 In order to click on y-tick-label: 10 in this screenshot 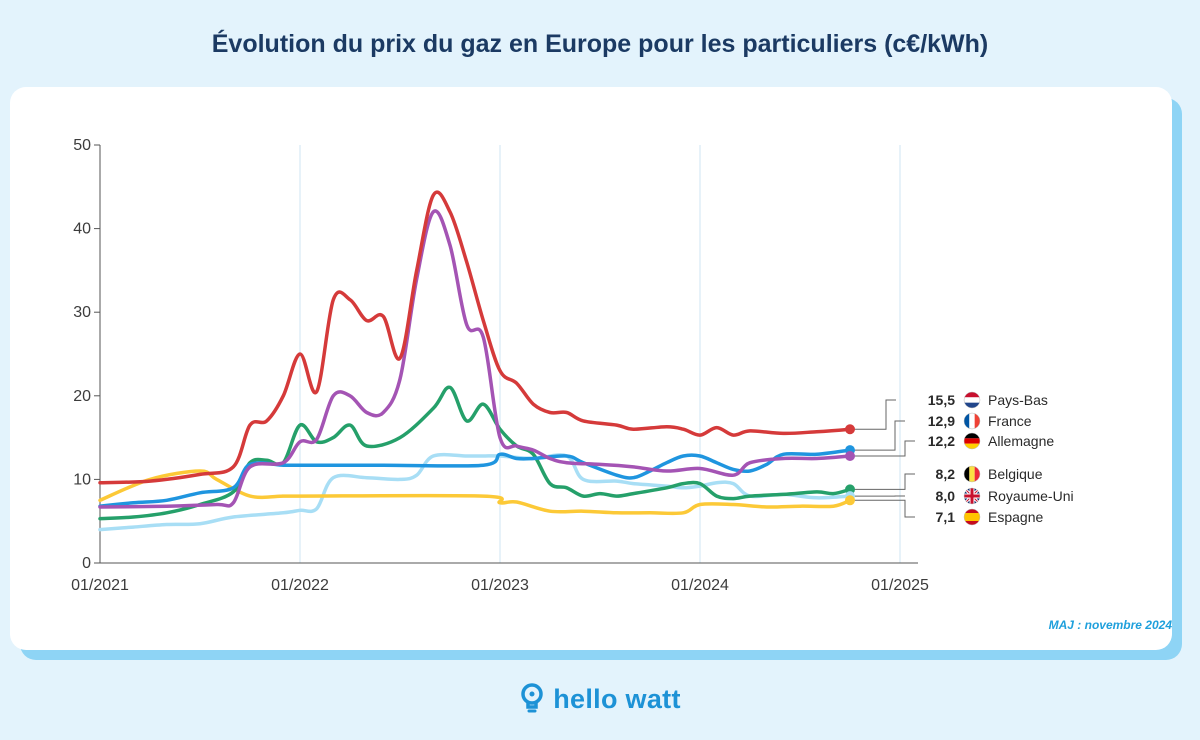, I will do `click(82, 479)`.